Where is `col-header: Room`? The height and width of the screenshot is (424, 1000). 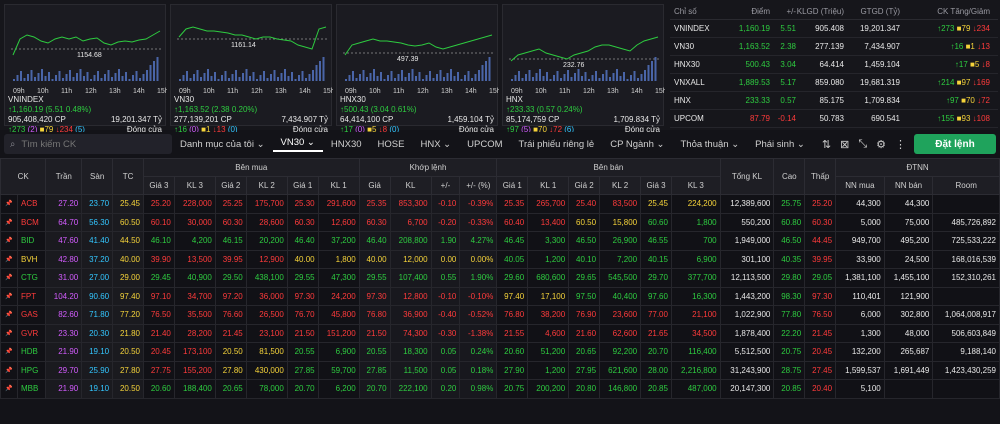 col-header: Room is located at coordinates (966, 185).